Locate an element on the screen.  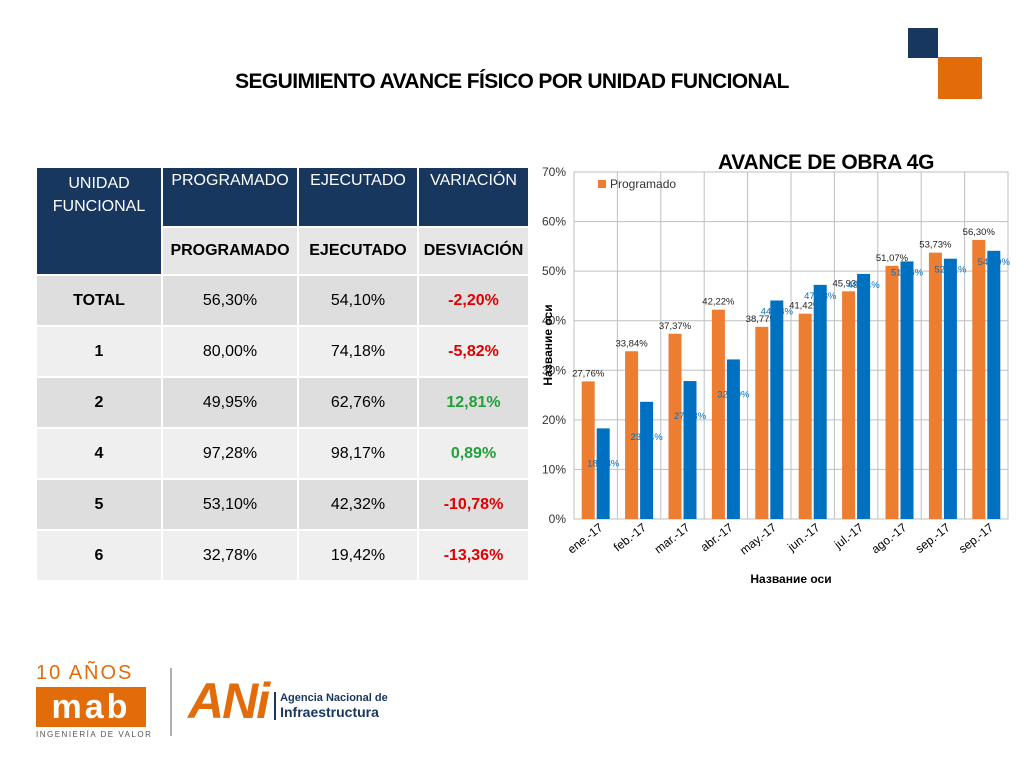
data-label-programado: 51,07% is located at coordinates (892, 258).